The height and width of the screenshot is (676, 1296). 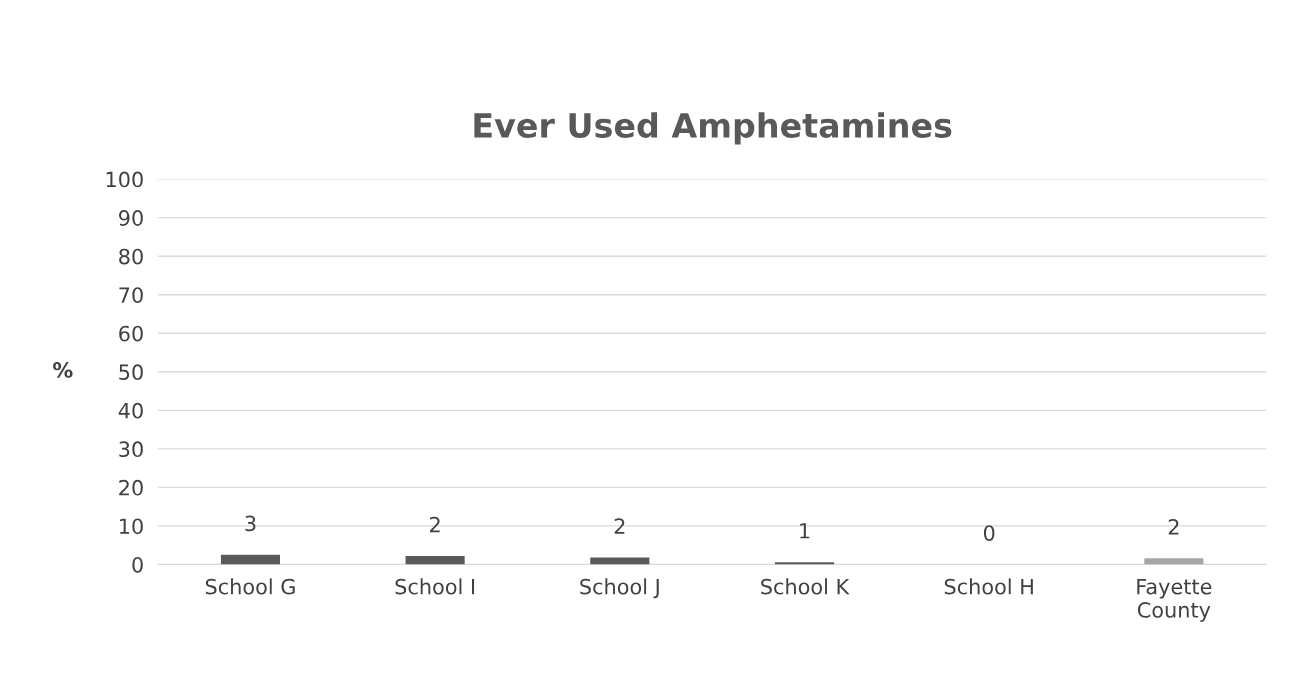 What do you see at coordinates (713, 128) in the screenshot?
I see `chart-title: Ever Used Amphetamines` at bounding box center [713, 128].